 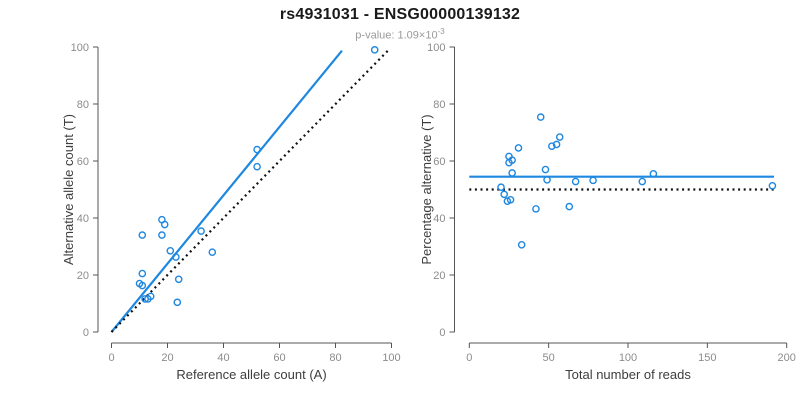 I want to click on pvalue-subtitle: p-value: 1.09×10-3, so click(x=400, y=34).